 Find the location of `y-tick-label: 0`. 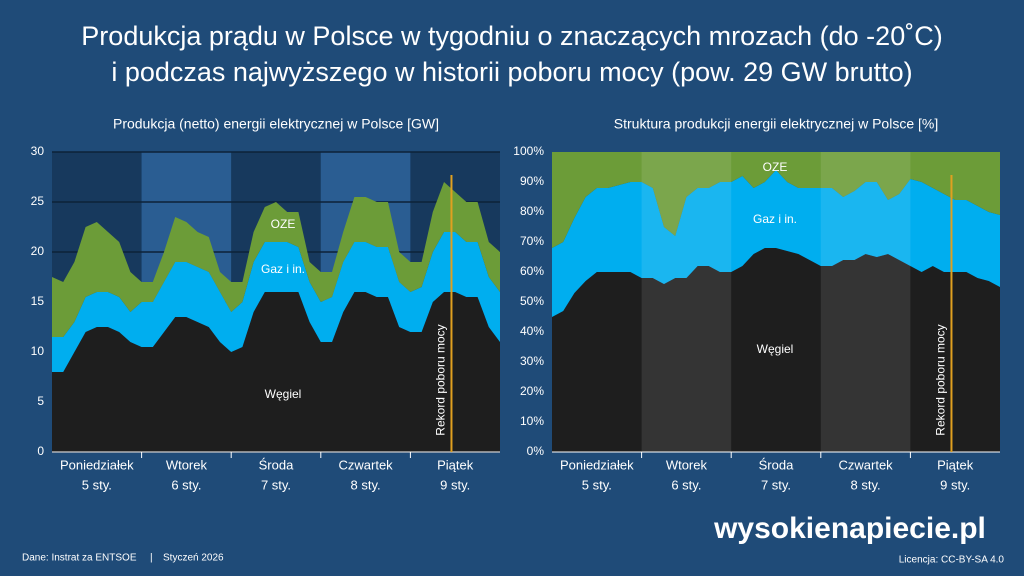

y-tick-label: 0 is located at coordinates (40, 451).